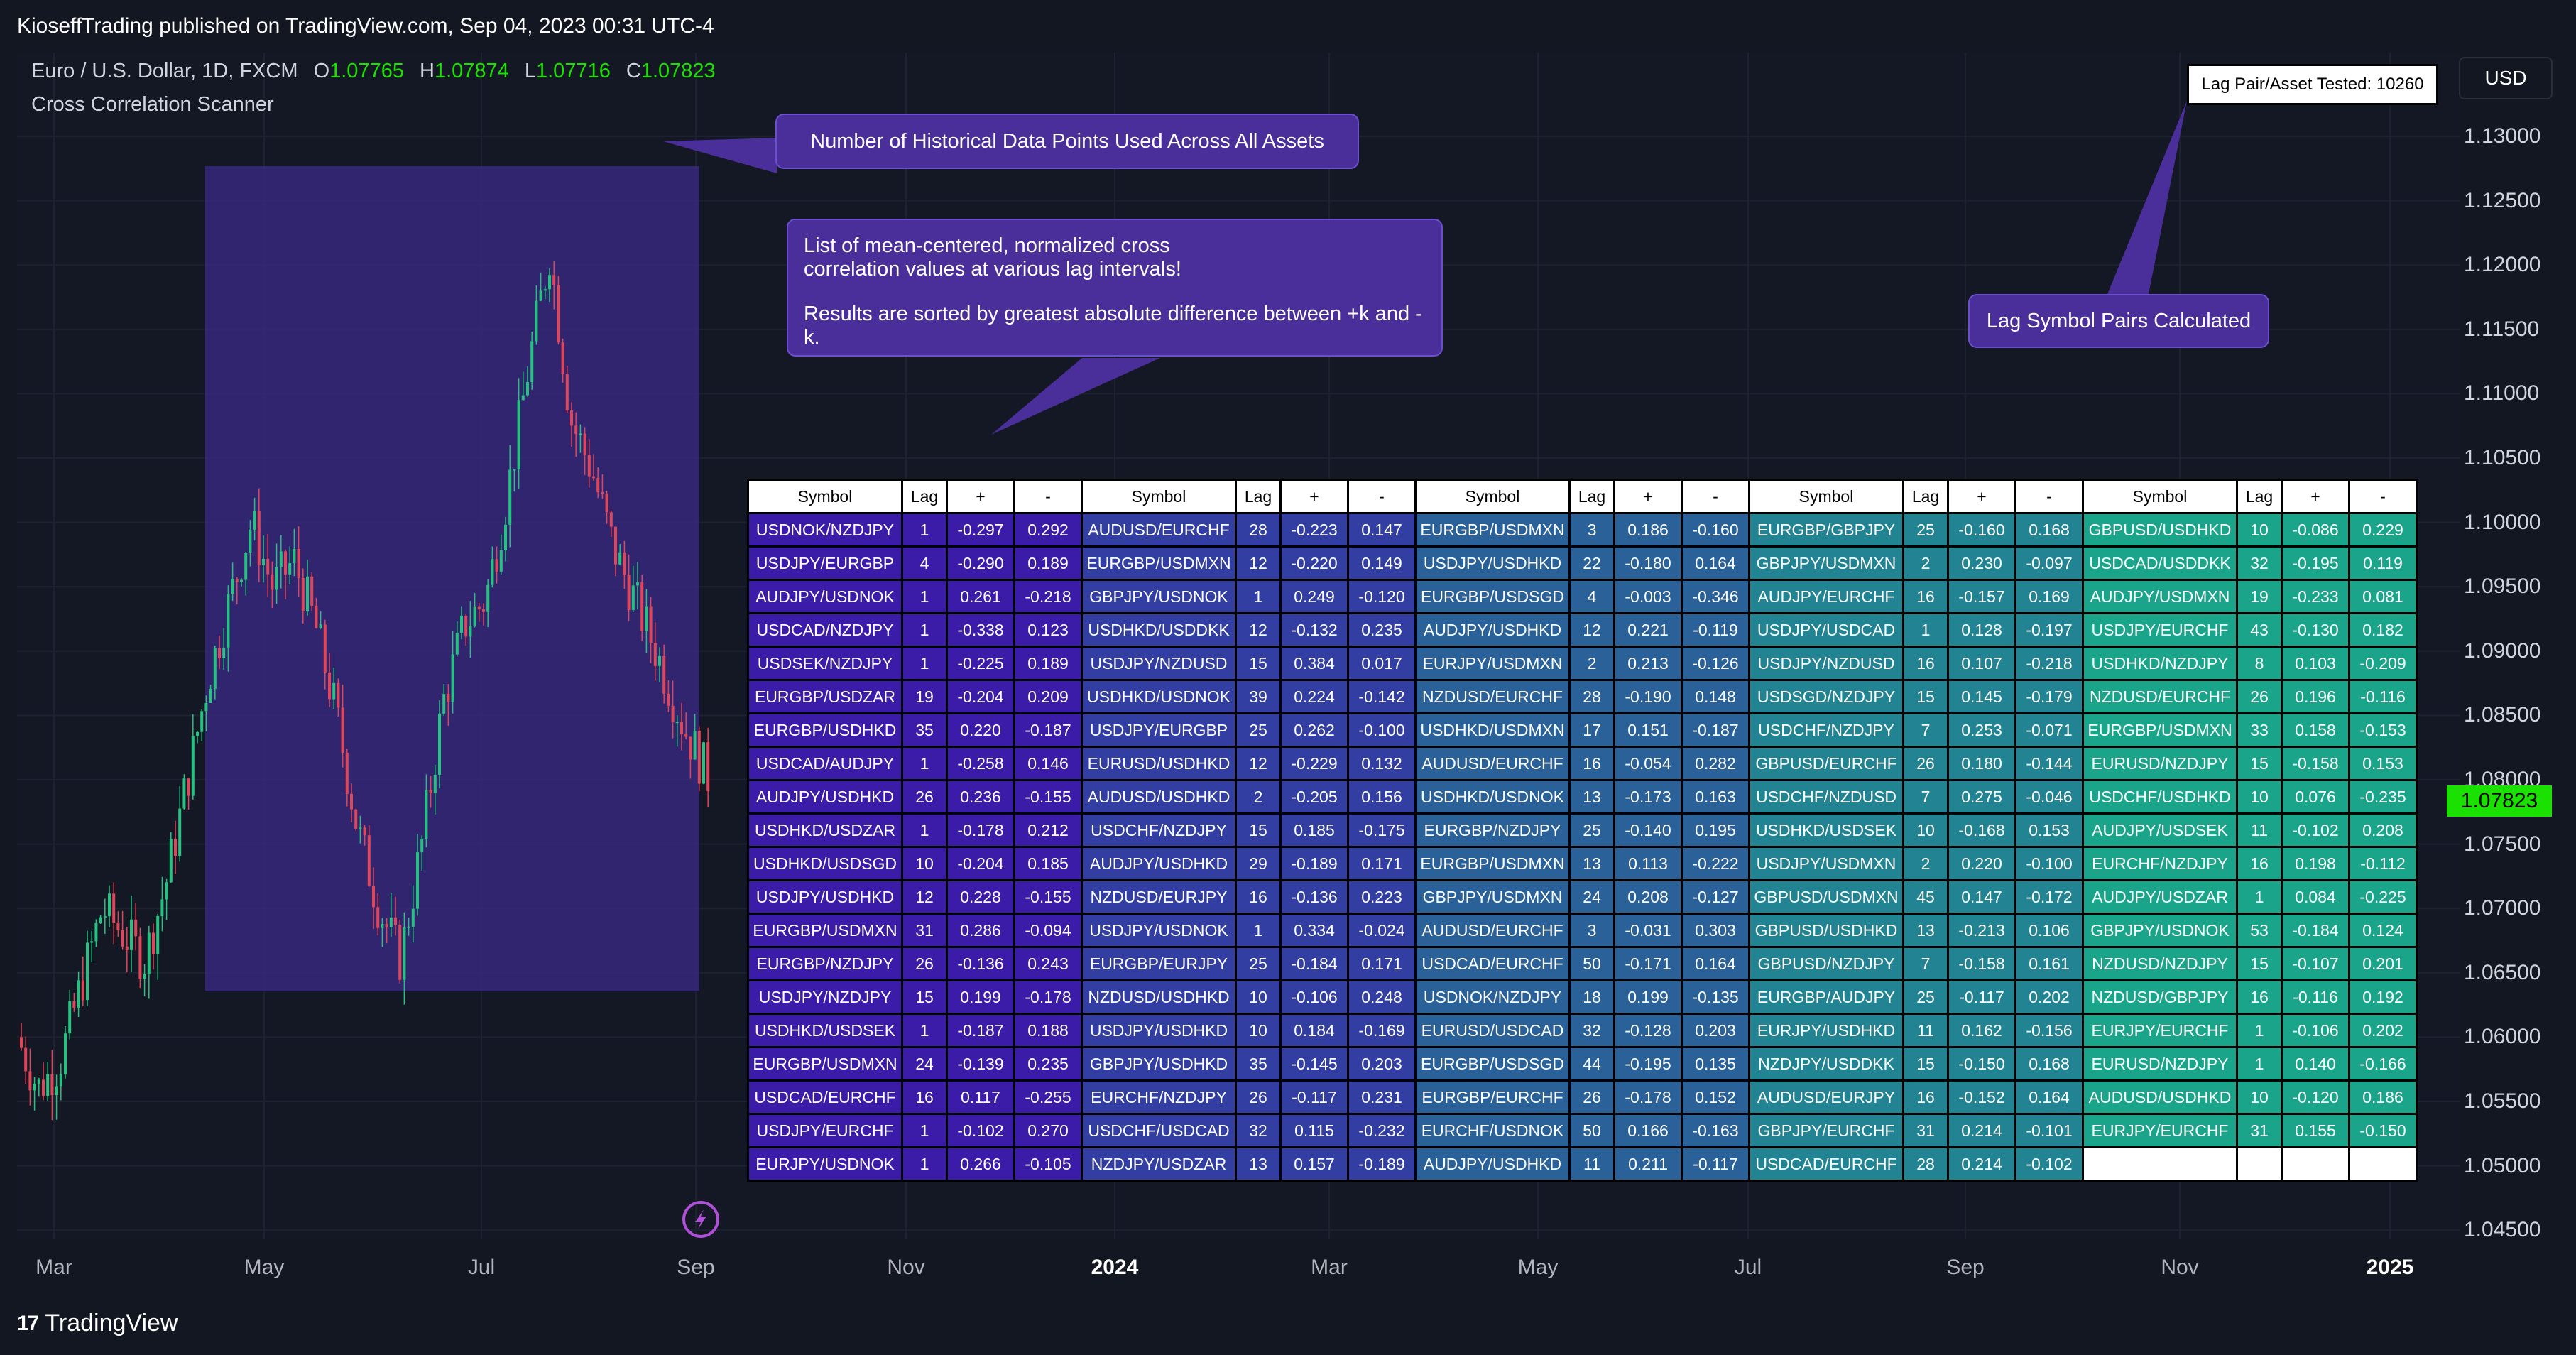 The width and height of the screenshot is (2576, 1355). Describe the element at coordinates (2383, 663) in the screenshot. I see `negative-lag-cell: -0.209` at that location.